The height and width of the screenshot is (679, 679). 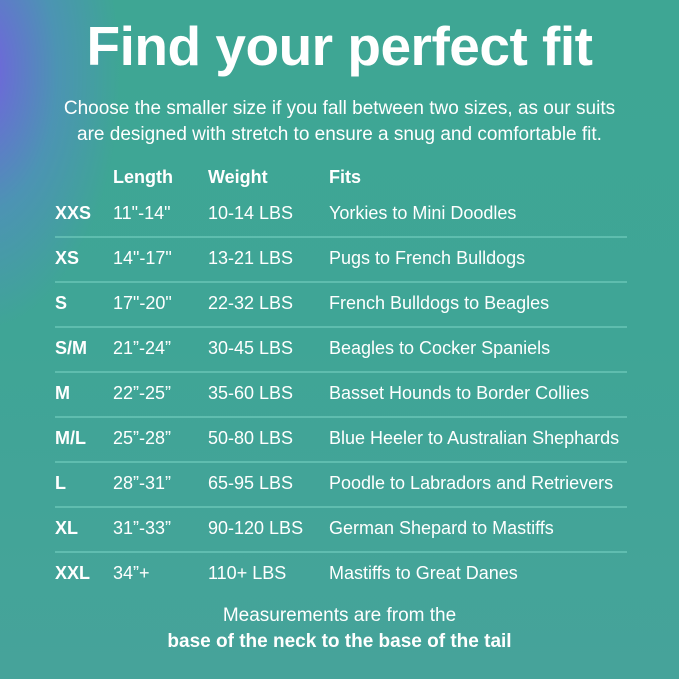 What do you see at coordinates (73, 573) in the screenshot?
I see `cell-size: XXL` at bounding box center [73, 573].